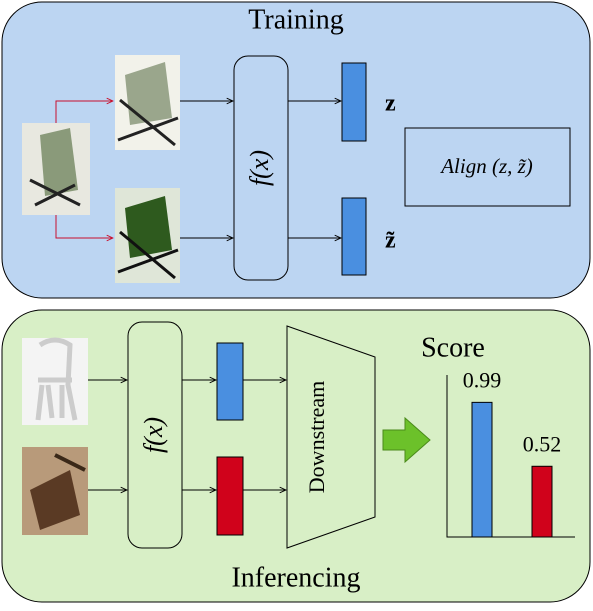  Describe the element at coordinates (56, 169) in the screenshot. I see `source-image` at that location.